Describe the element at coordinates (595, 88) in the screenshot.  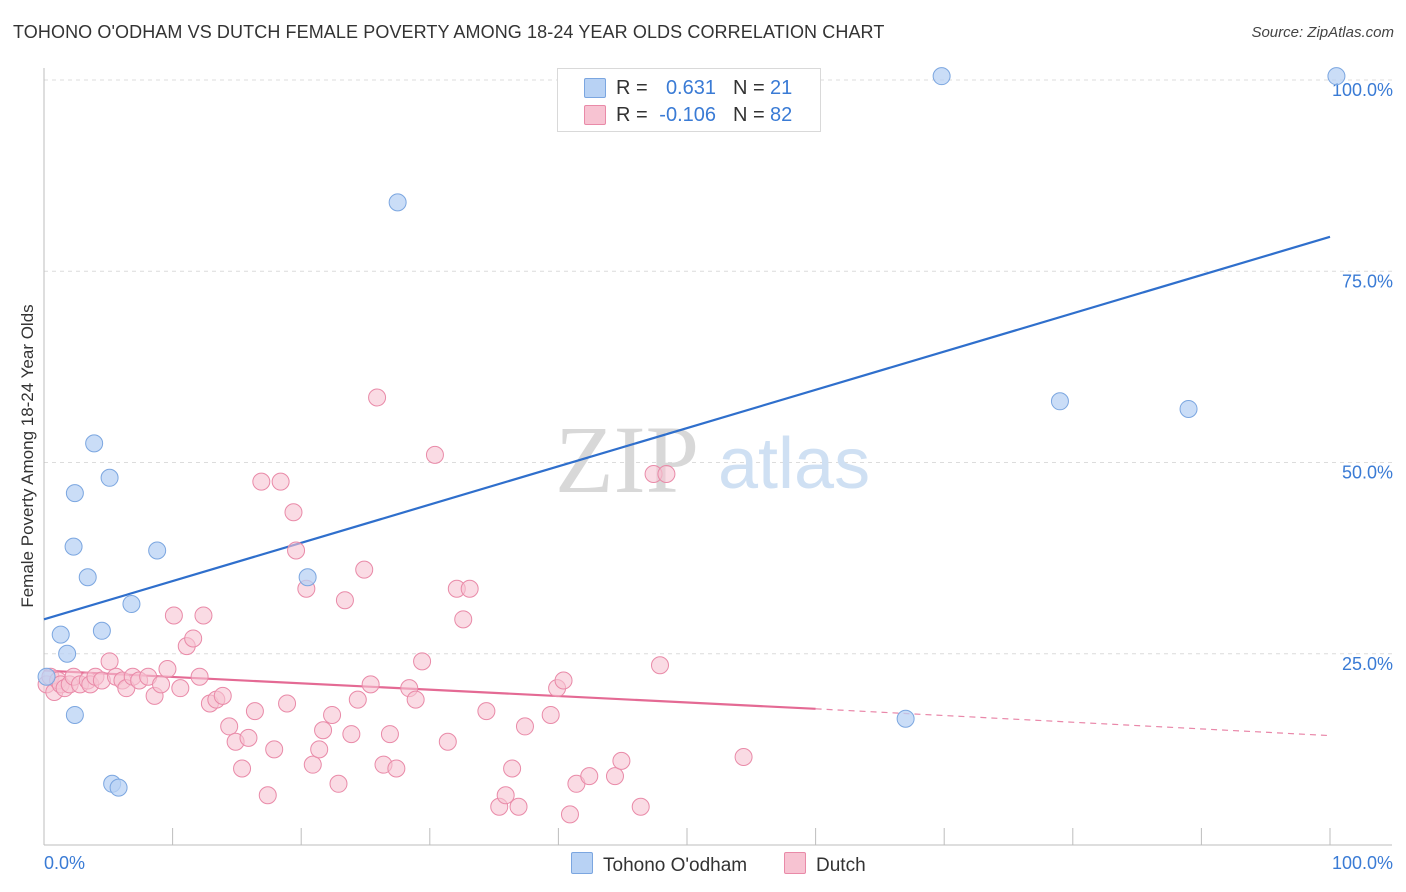
I see `tohono-swatch` at that location.